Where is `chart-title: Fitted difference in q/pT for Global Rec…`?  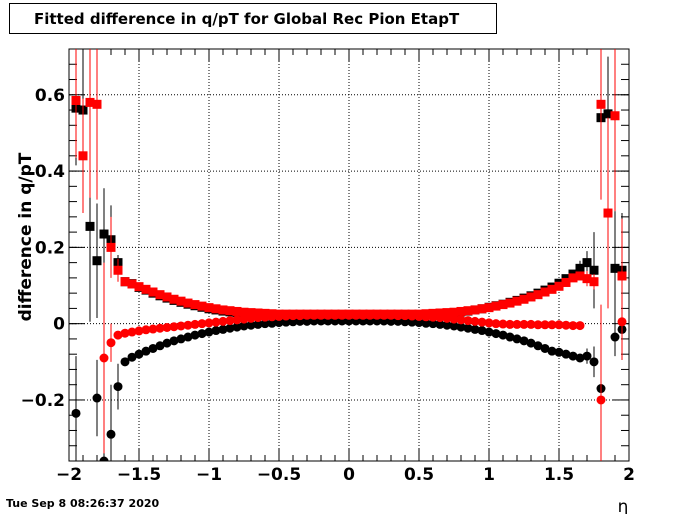
chart-title: Fitted difference in q/pT for Global Rec… is located at coordinates (253, 18).